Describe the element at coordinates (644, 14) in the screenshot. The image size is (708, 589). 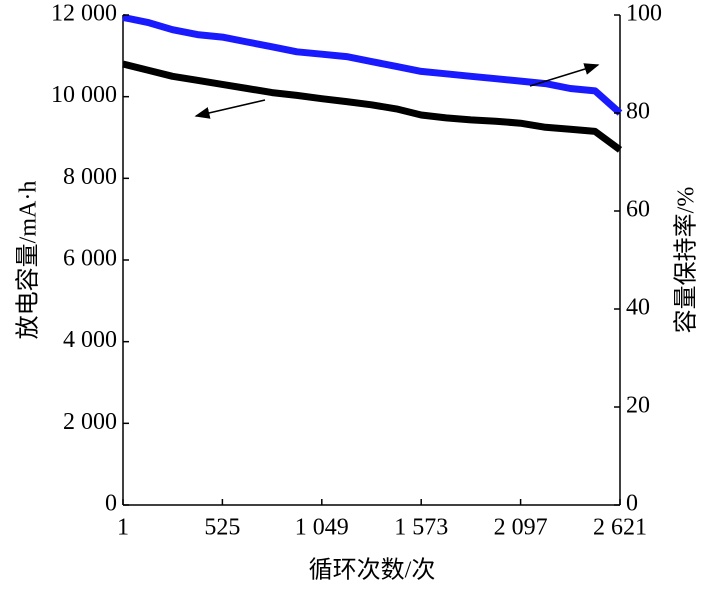
I see `y2-tick-label: 100` at that location.